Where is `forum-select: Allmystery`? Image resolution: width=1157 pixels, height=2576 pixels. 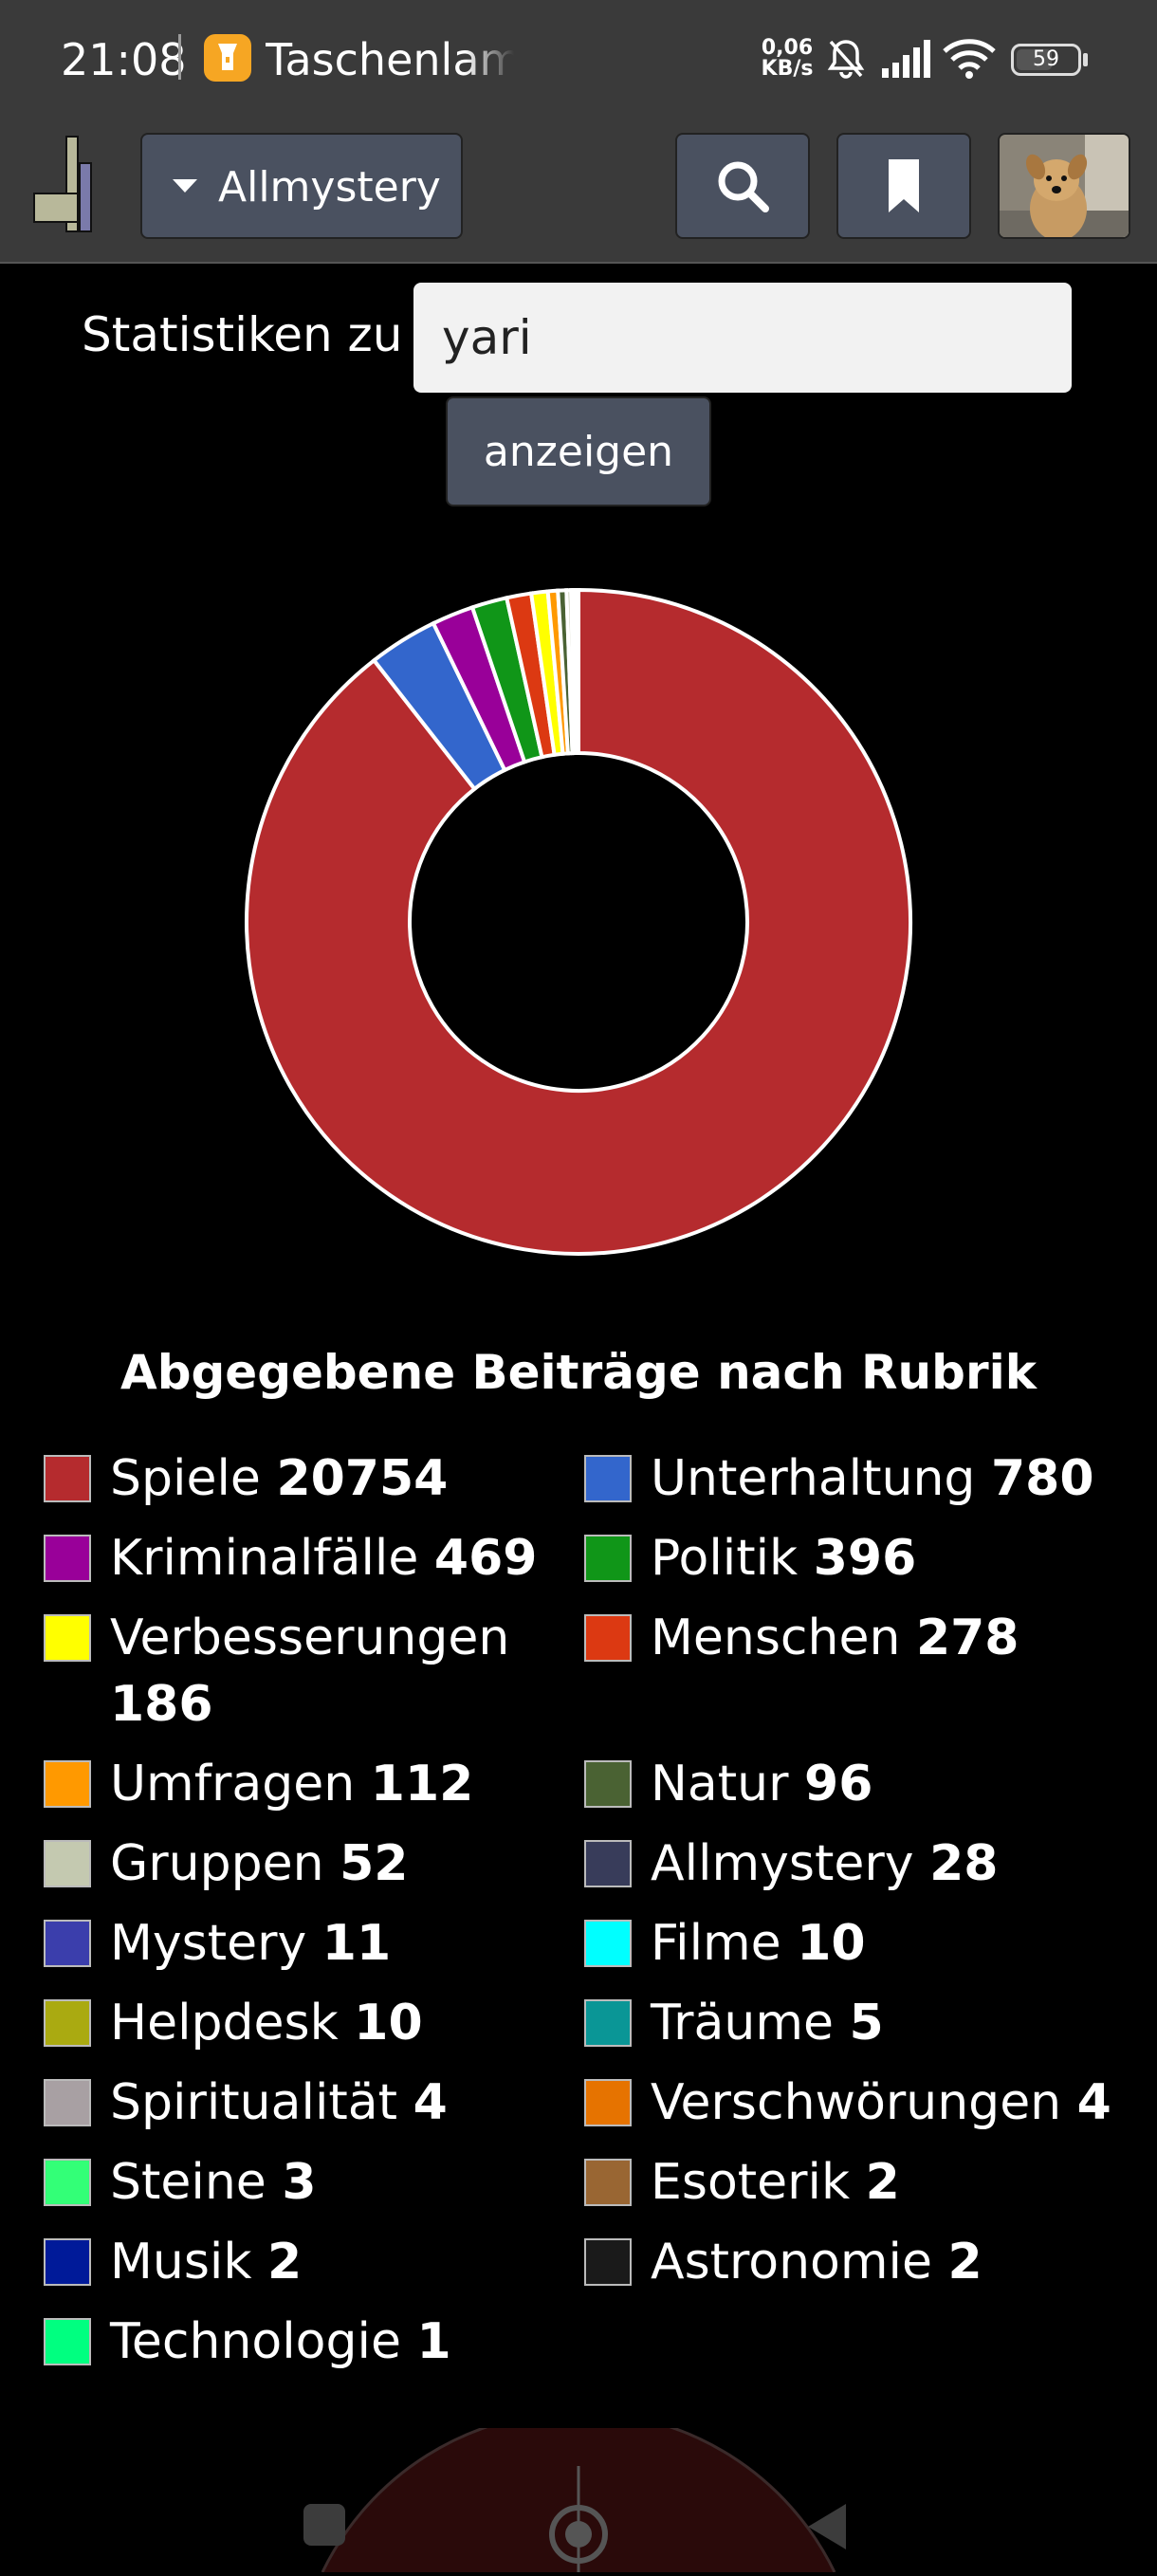 forum-select: Allmystery is located at coordinates (301, 186).